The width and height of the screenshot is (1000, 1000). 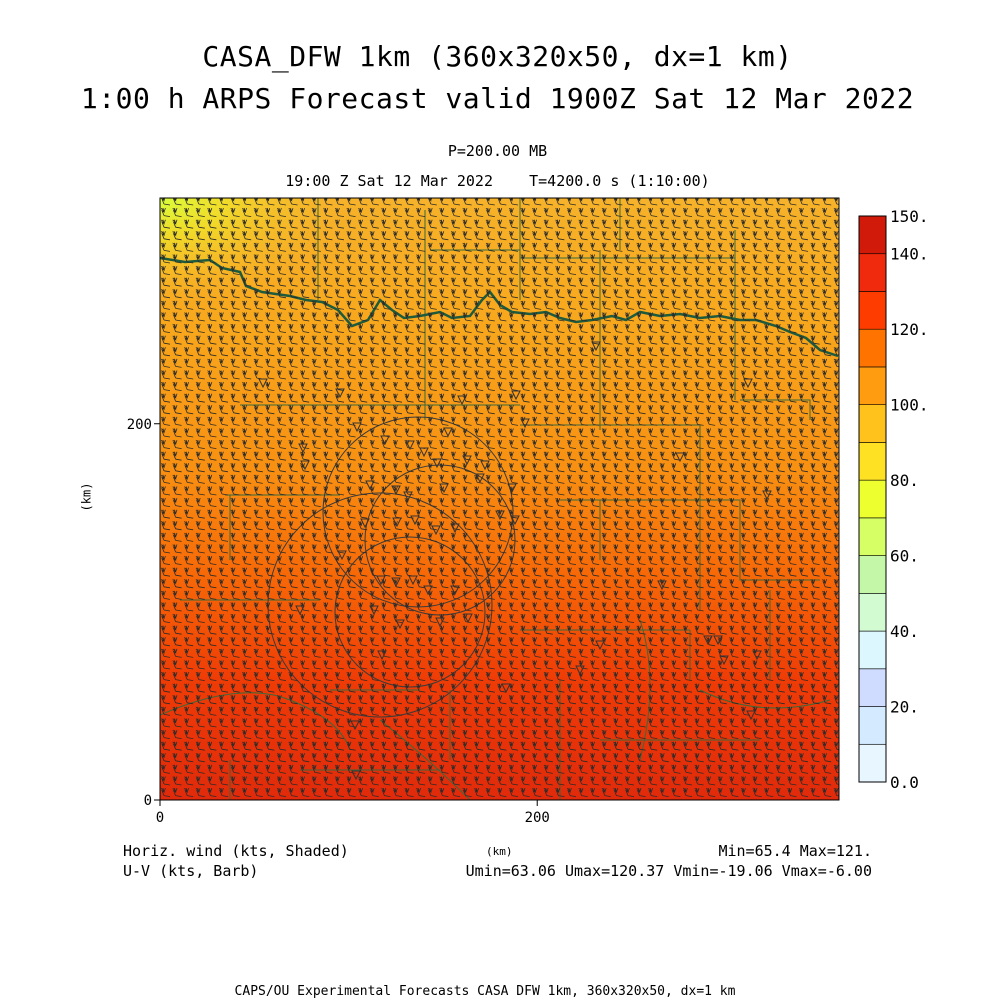 I want to click on x-tick-label: 200, so click(x=537, y=818).